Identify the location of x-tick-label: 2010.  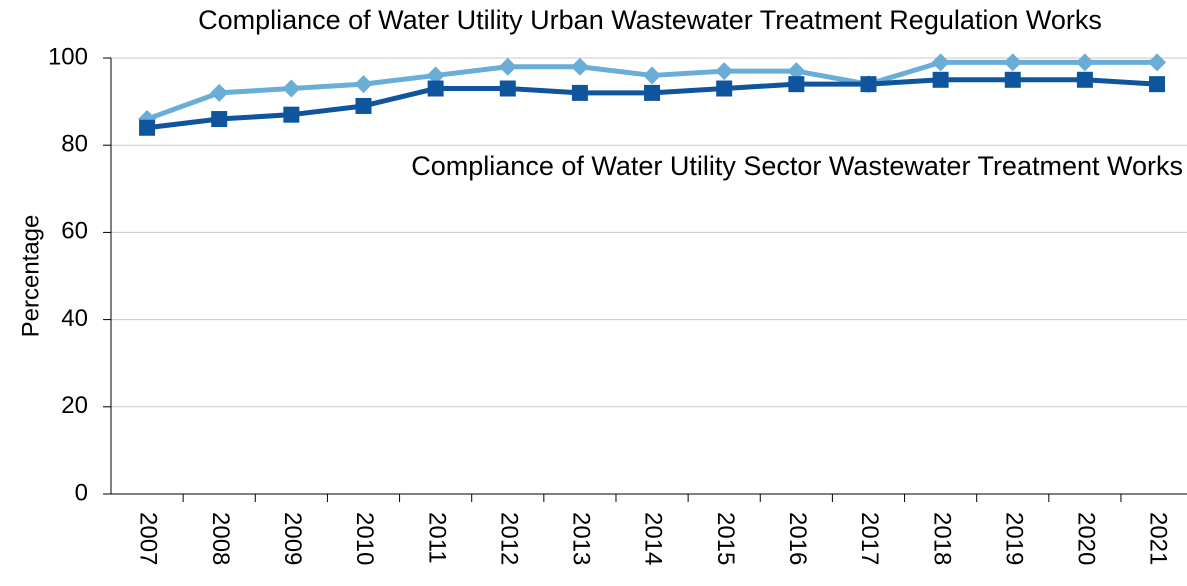
(364, 538).